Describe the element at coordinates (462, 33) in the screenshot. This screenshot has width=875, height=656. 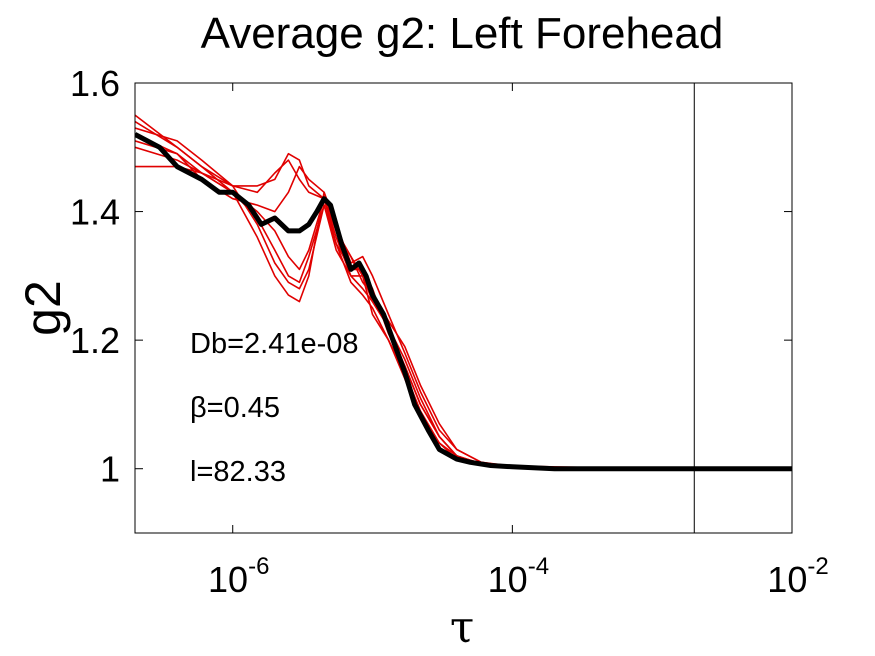
I see `chart-title: Average g2: Left Forehead` at that location.